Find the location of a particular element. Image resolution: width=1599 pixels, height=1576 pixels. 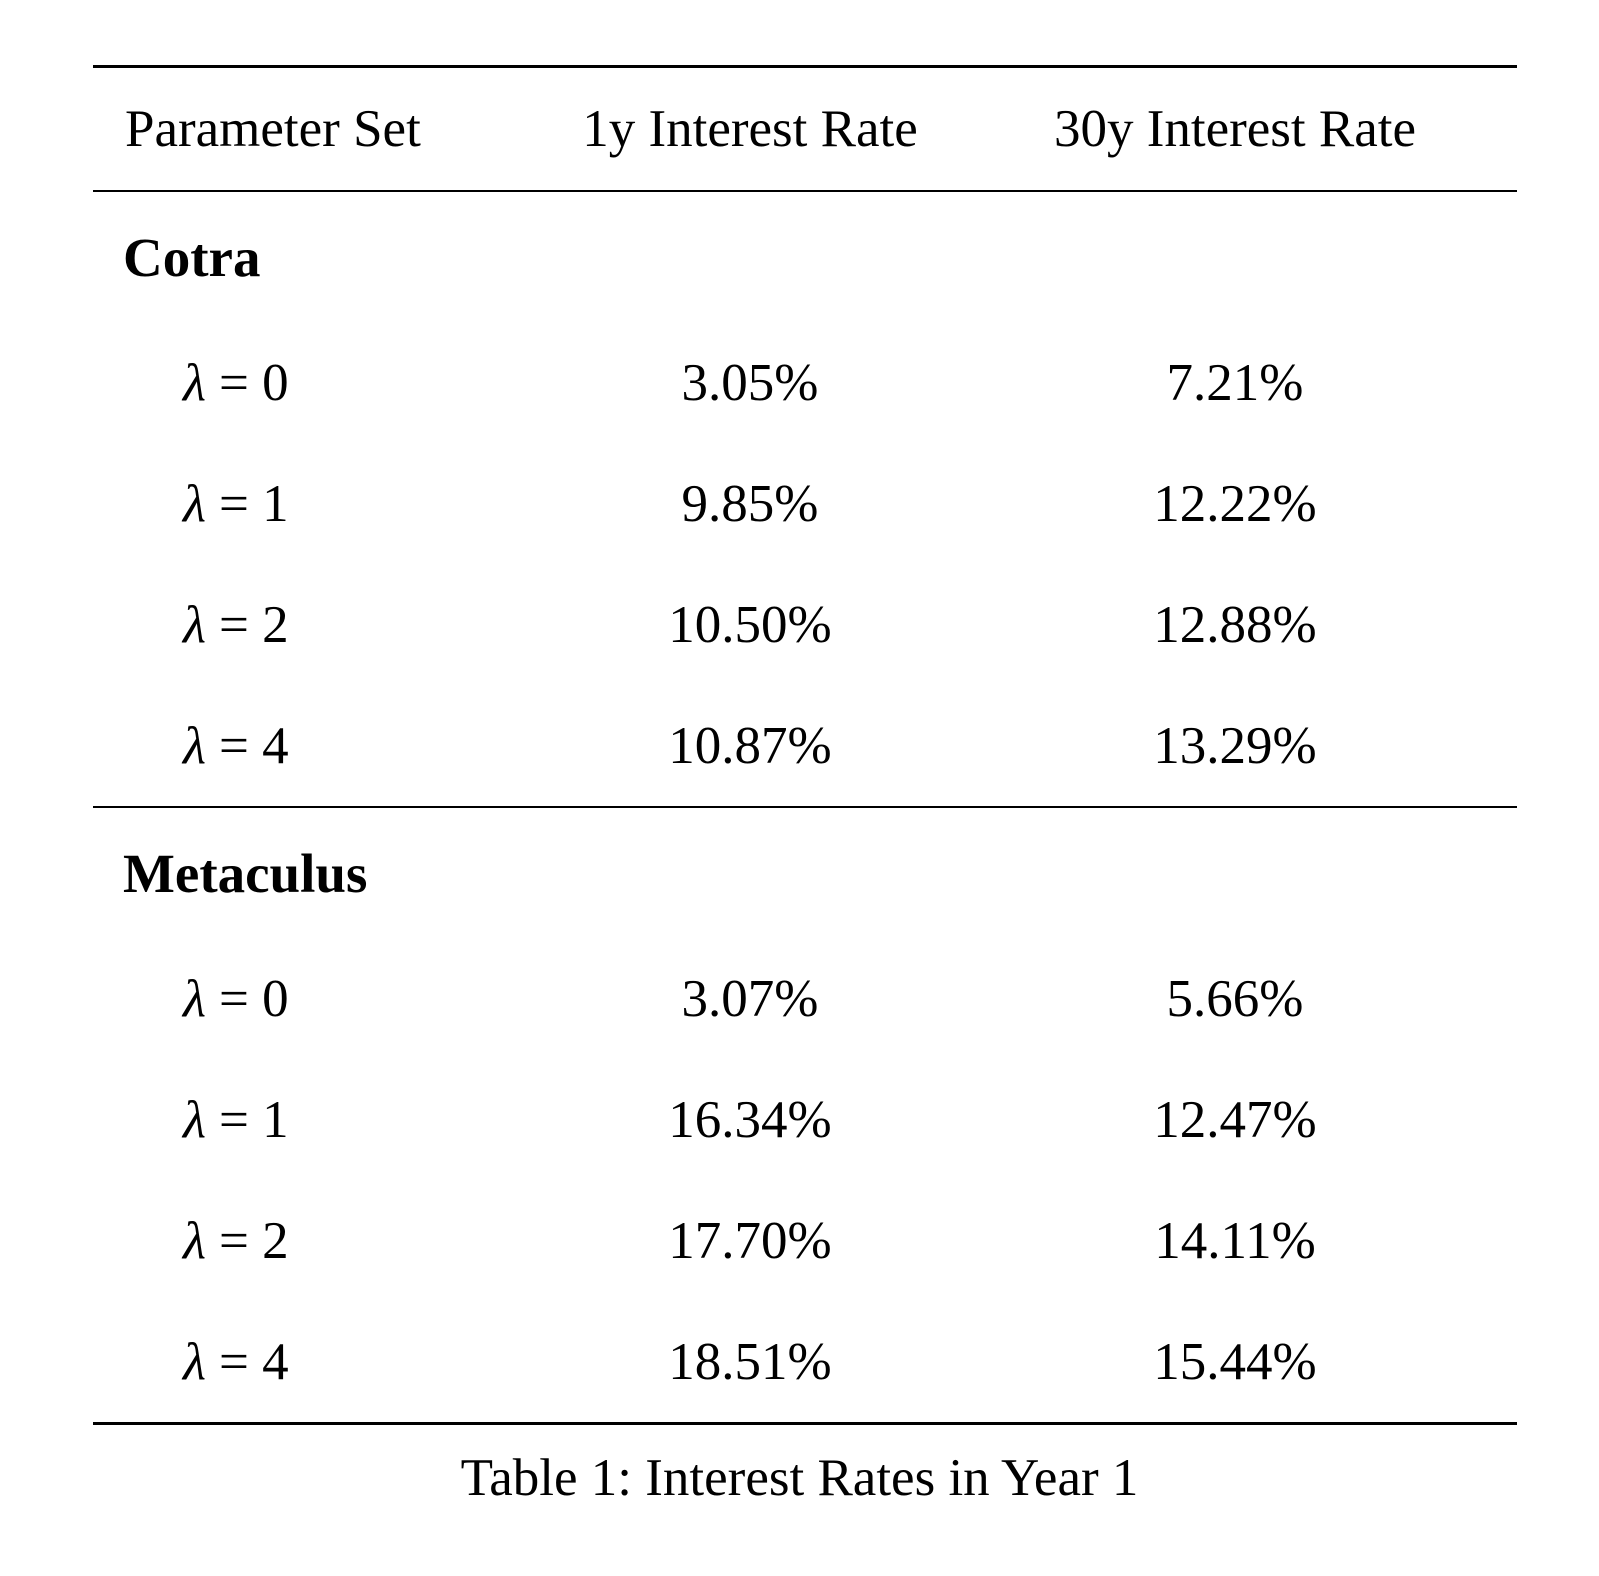

rate-30y-cell: 12.22% is located at coordinates (1235, 503).